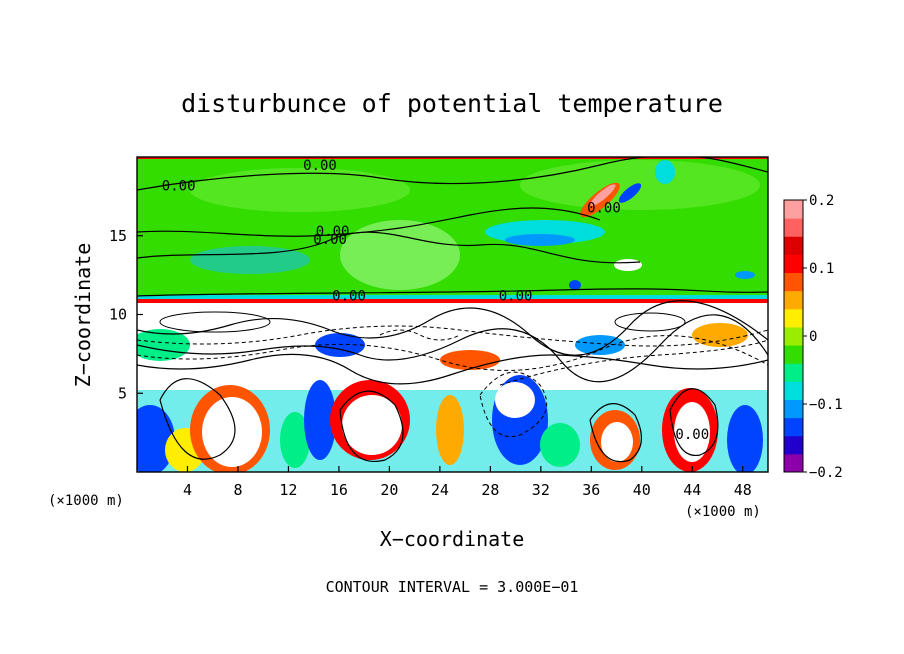 This screenshot has height=654, width=904. I want to click on x-axis-label: X−coordinate, so click(452, 539).